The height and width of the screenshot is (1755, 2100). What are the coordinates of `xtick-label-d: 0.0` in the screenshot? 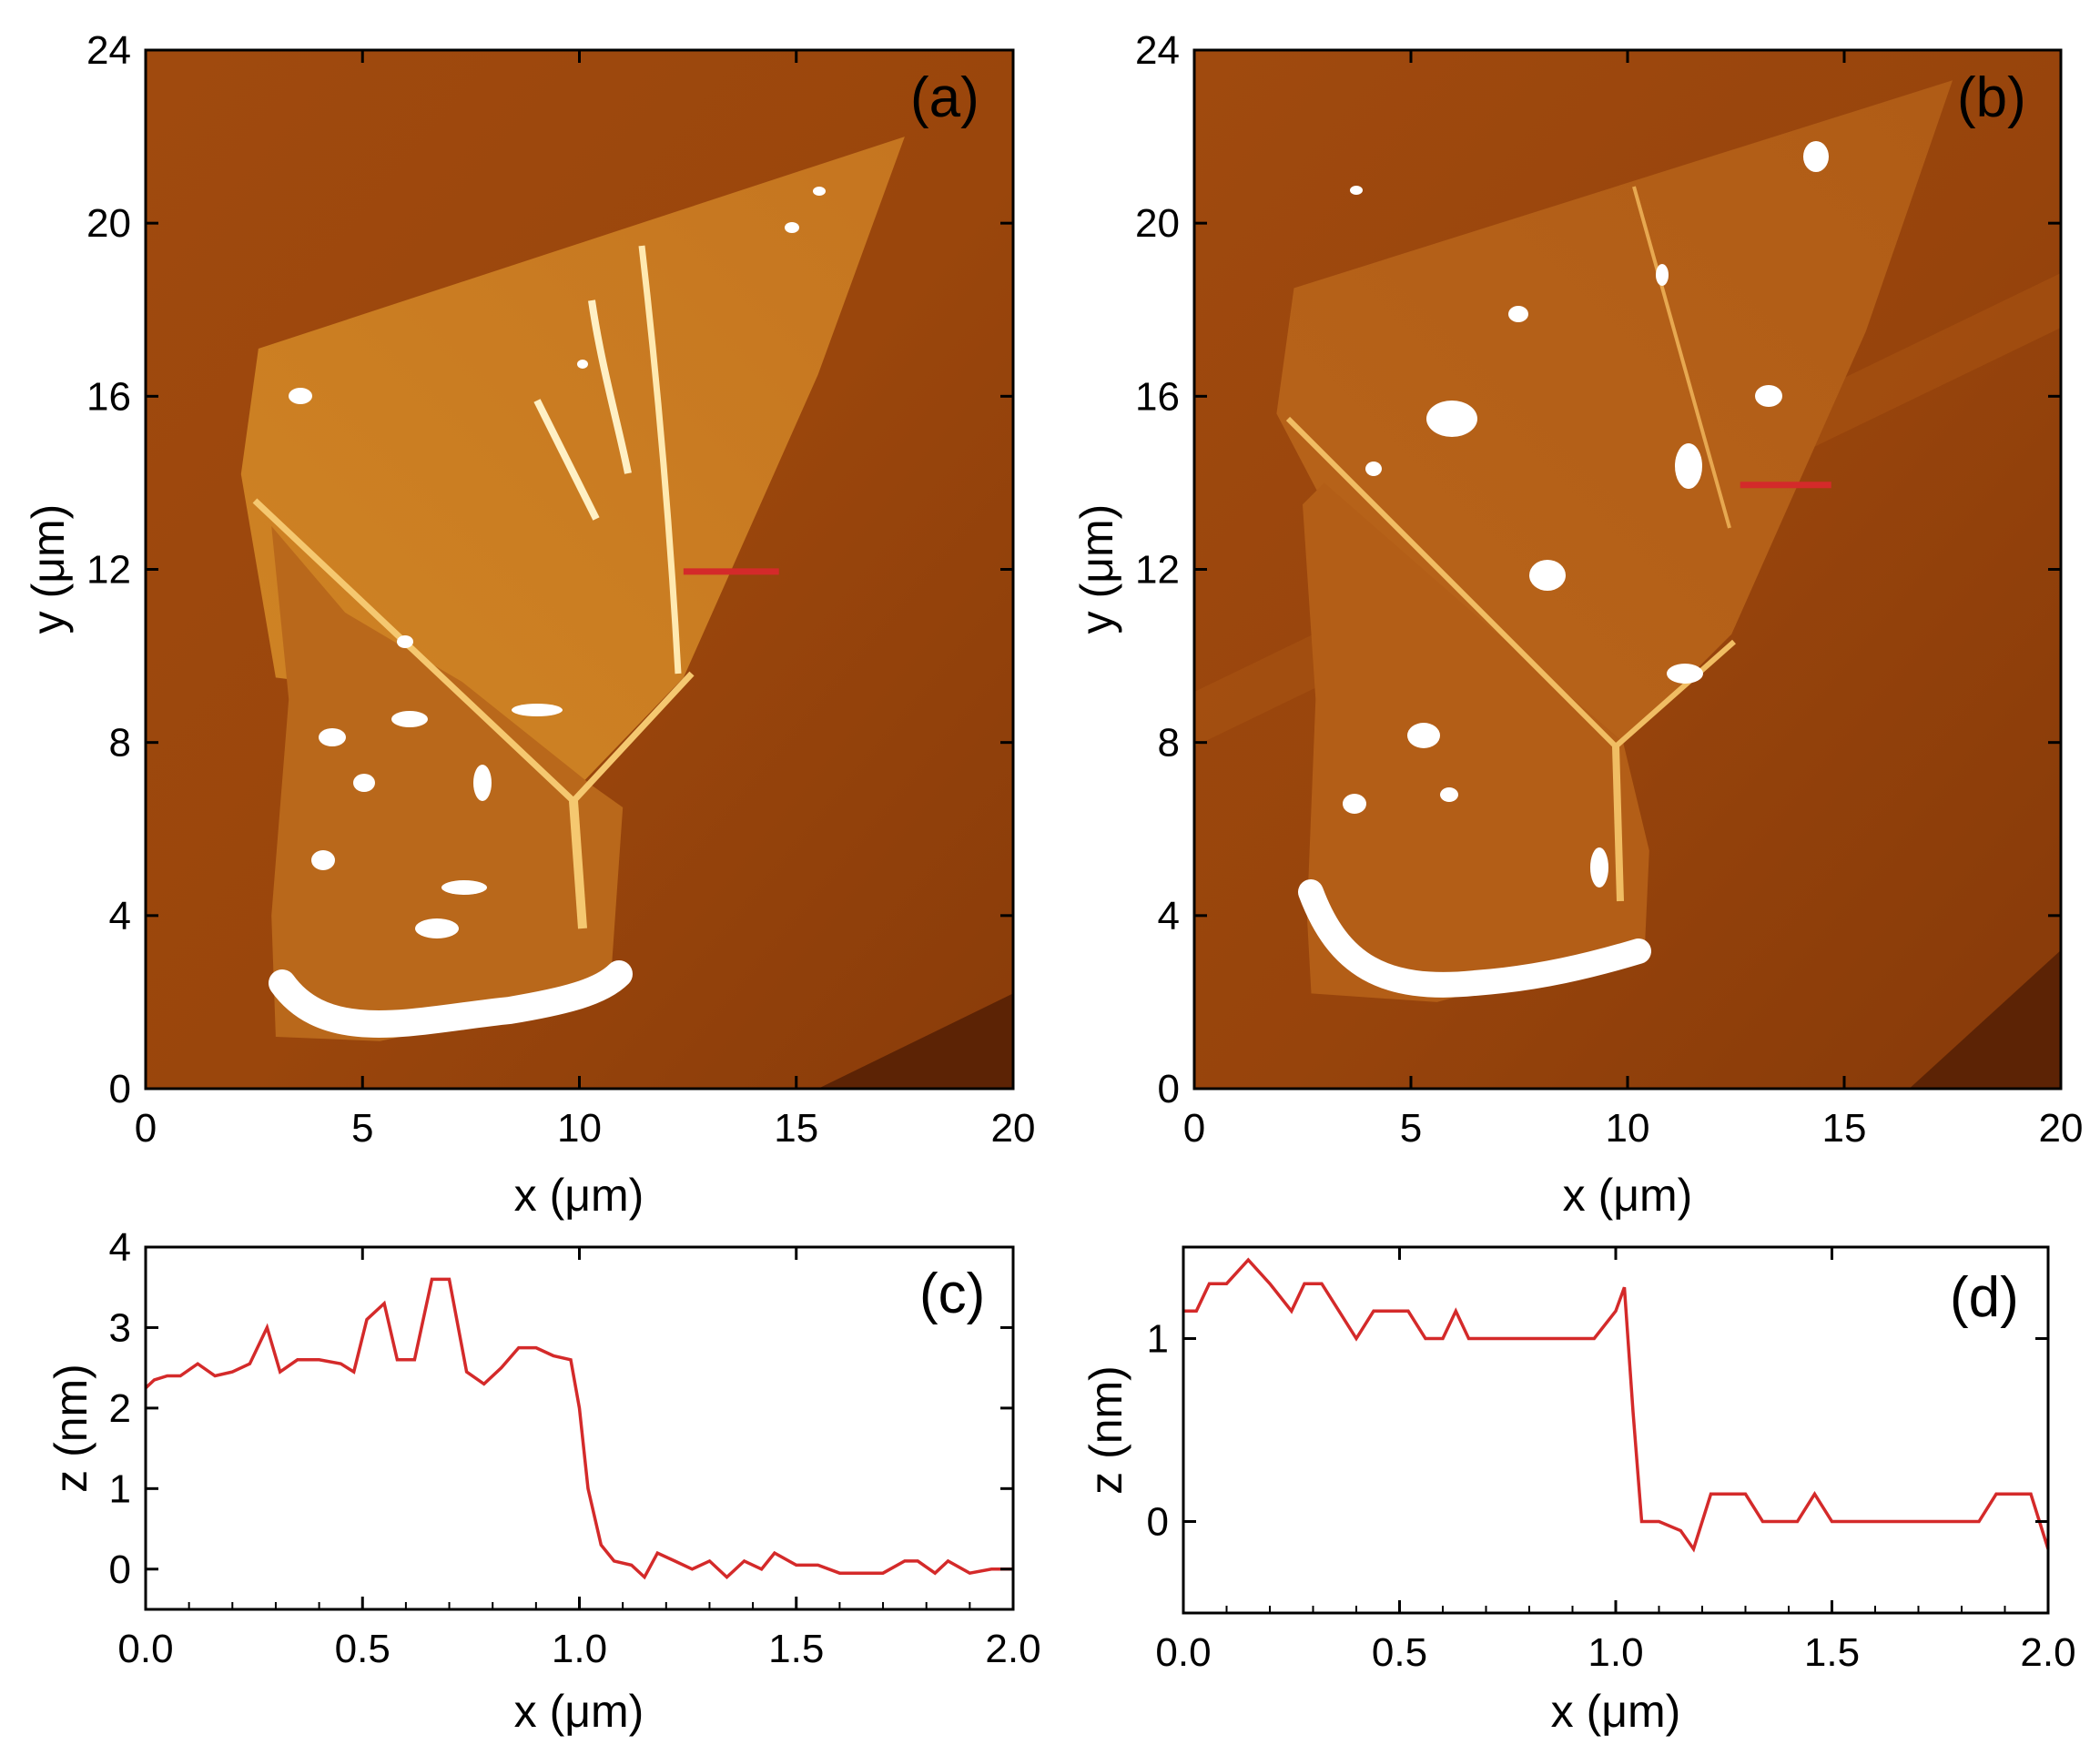 It's located at (1183, 1652).